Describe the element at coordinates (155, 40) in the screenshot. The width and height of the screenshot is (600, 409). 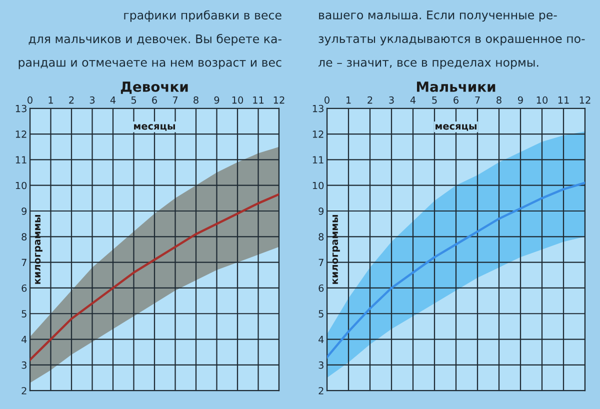
I see `text: для мальчиков и девочек. Вы берете ка-` at that location.